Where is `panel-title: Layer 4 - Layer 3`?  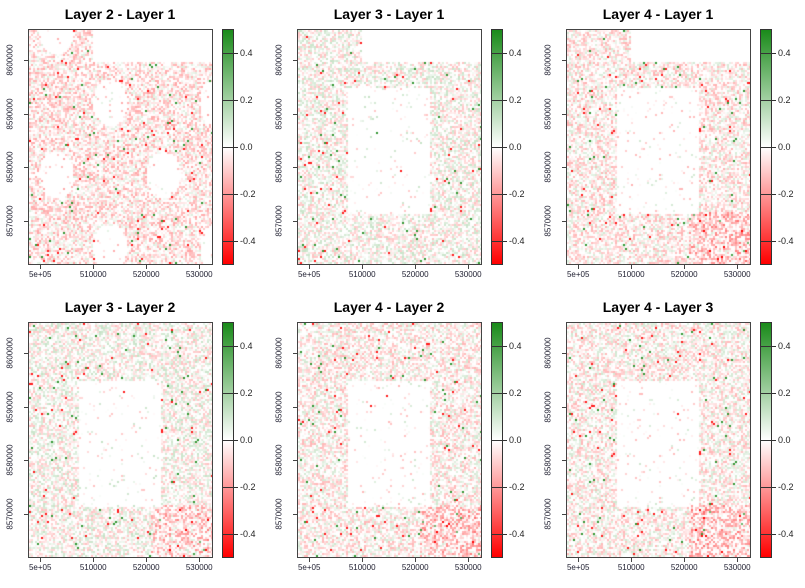 panel-title: Layer 4 - Layer 3 is located at coordinates (658, 307).